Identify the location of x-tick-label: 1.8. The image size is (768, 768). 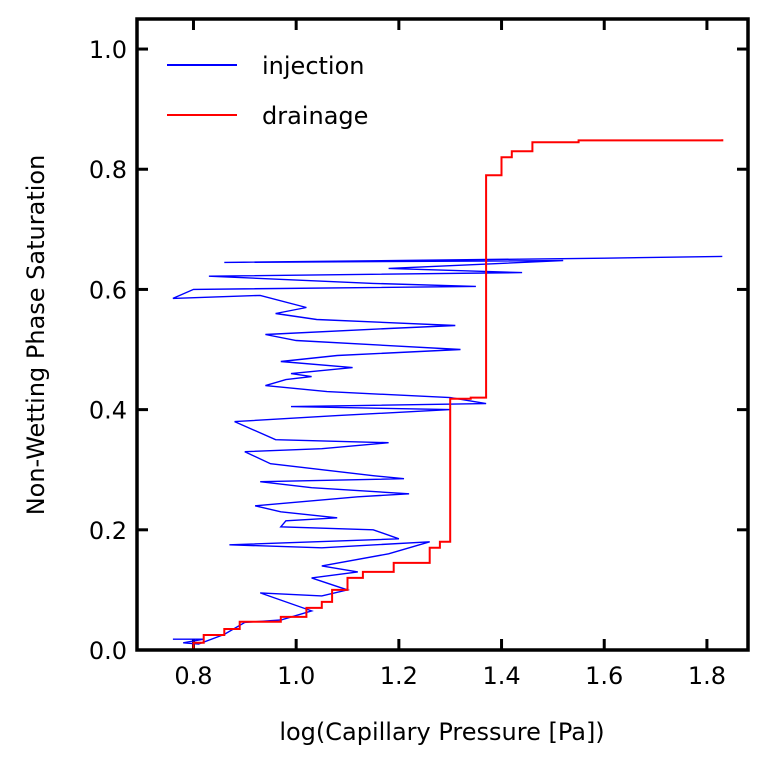
(707, 676).